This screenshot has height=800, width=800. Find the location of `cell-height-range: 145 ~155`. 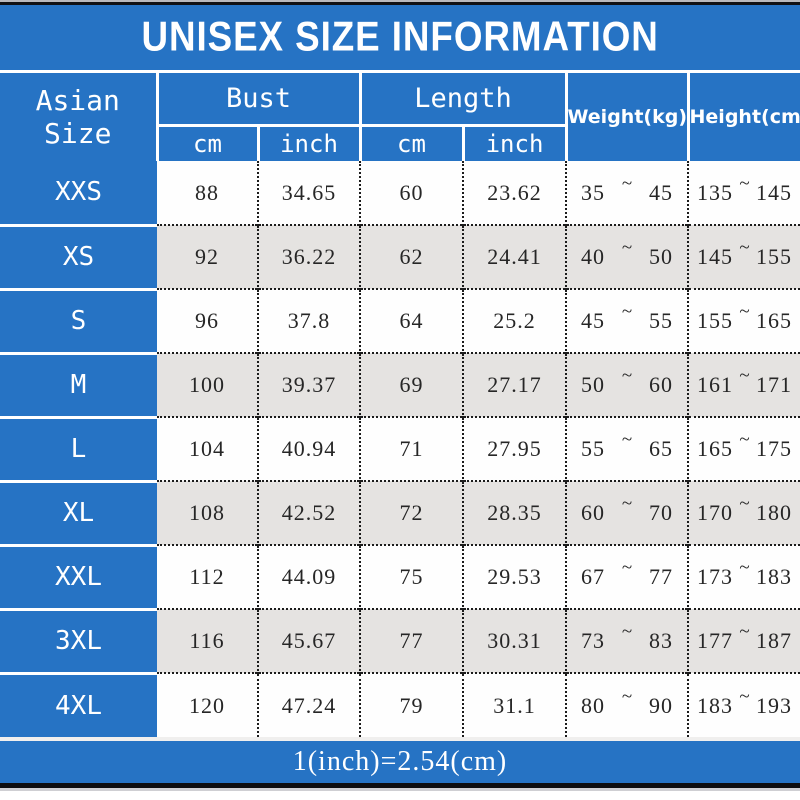

cell-height-range: 145 ~155 is located at coordinates (743, 256).